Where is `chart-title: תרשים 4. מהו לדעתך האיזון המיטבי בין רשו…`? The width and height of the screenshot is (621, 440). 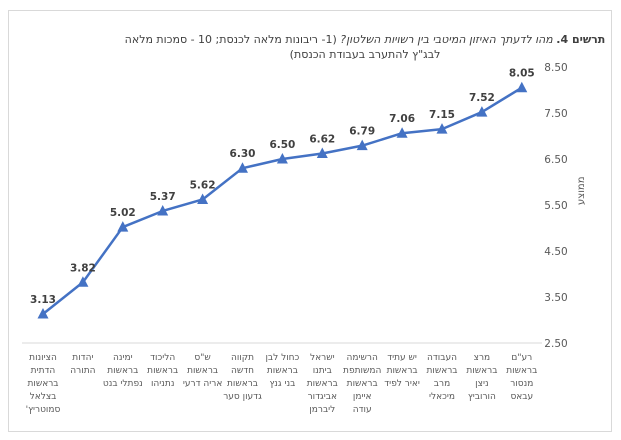
chart-title: תרשים 4. מהו לדעתך האיזון המיטבי בין רשו… is located at coordinates (365, 47).